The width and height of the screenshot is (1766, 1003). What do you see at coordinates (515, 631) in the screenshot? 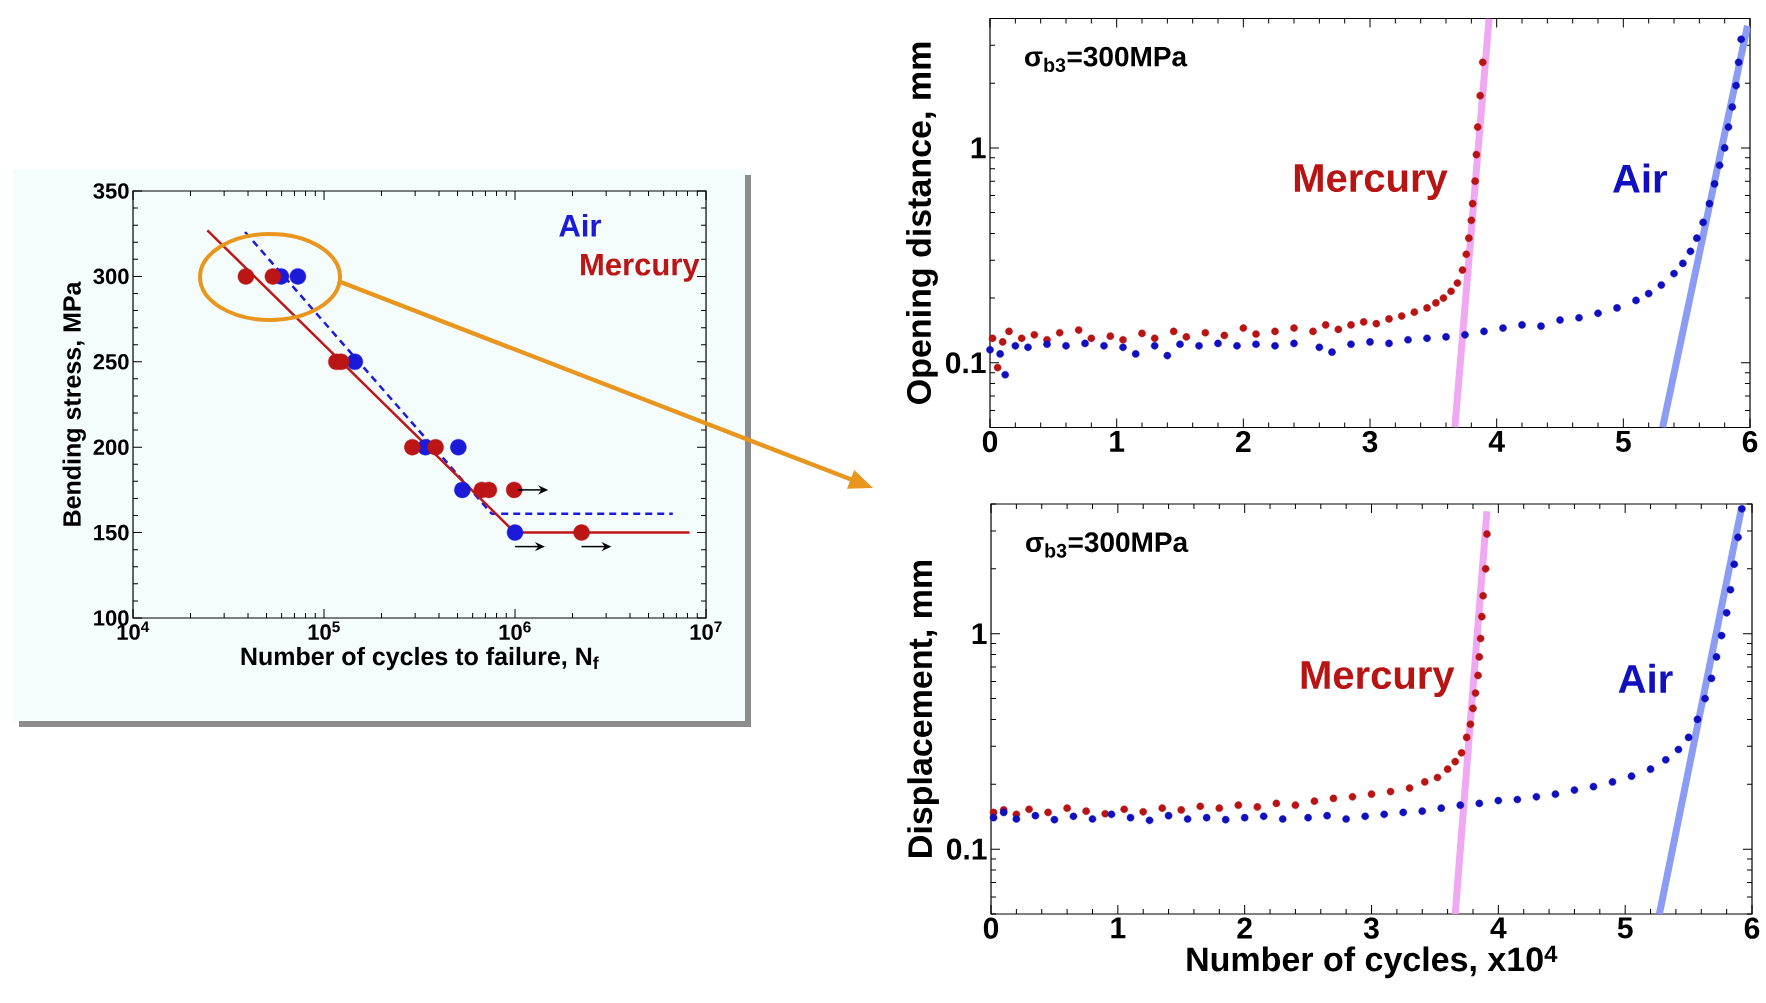
I see `x-tick-label: 10$^{6}$` at bounding box center [515, 631].